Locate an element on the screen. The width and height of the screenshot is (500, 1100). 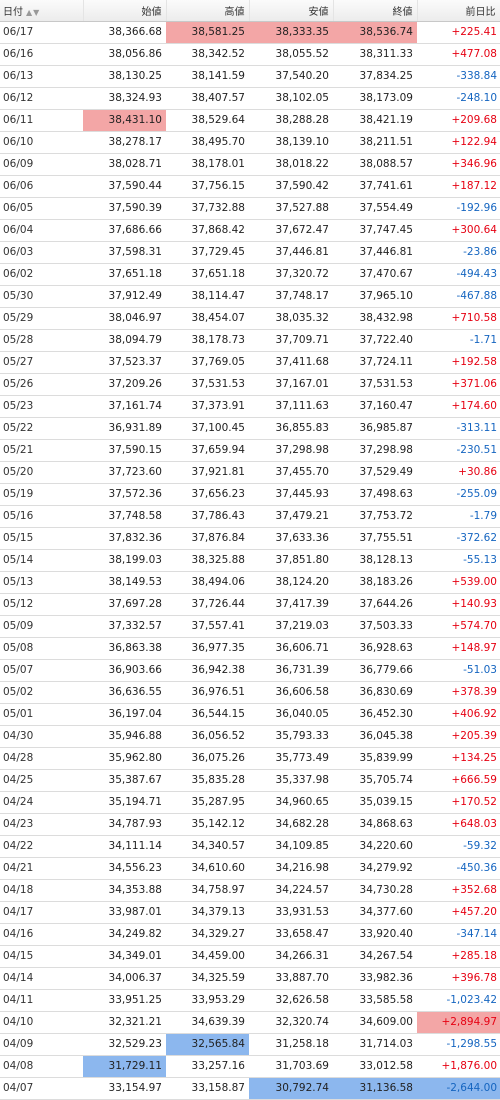
change-column-header: 前日比 is located at coordinates (458, 11).